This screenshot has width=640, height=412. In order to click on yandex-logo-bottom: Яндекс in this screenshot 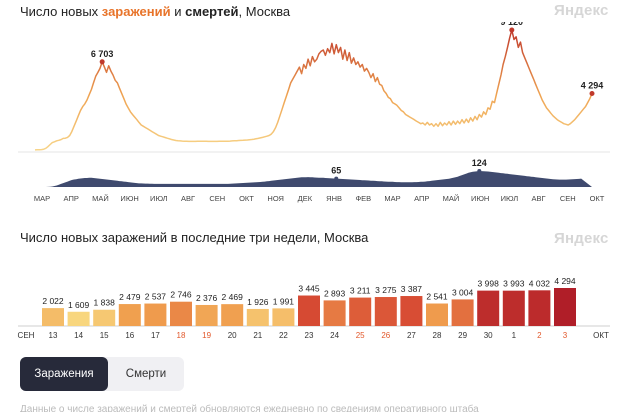, I will do `click(581, 238)`.